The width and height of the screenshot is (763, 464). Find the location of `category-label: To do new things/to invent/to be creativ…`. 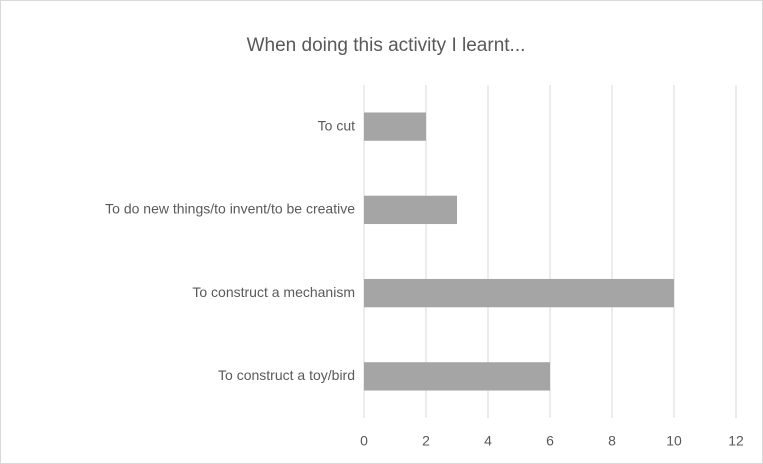

category-label: To do new things/to invent/to be creativ… is located at coordinates (230, 209).